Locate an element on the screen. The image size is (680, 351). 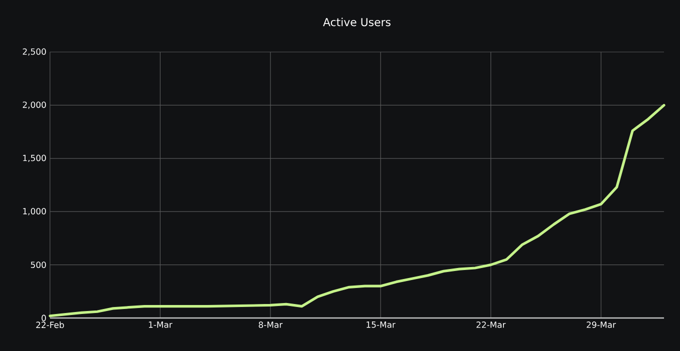
y-tick-label: 2,500 is located at coordinates (34, 52).